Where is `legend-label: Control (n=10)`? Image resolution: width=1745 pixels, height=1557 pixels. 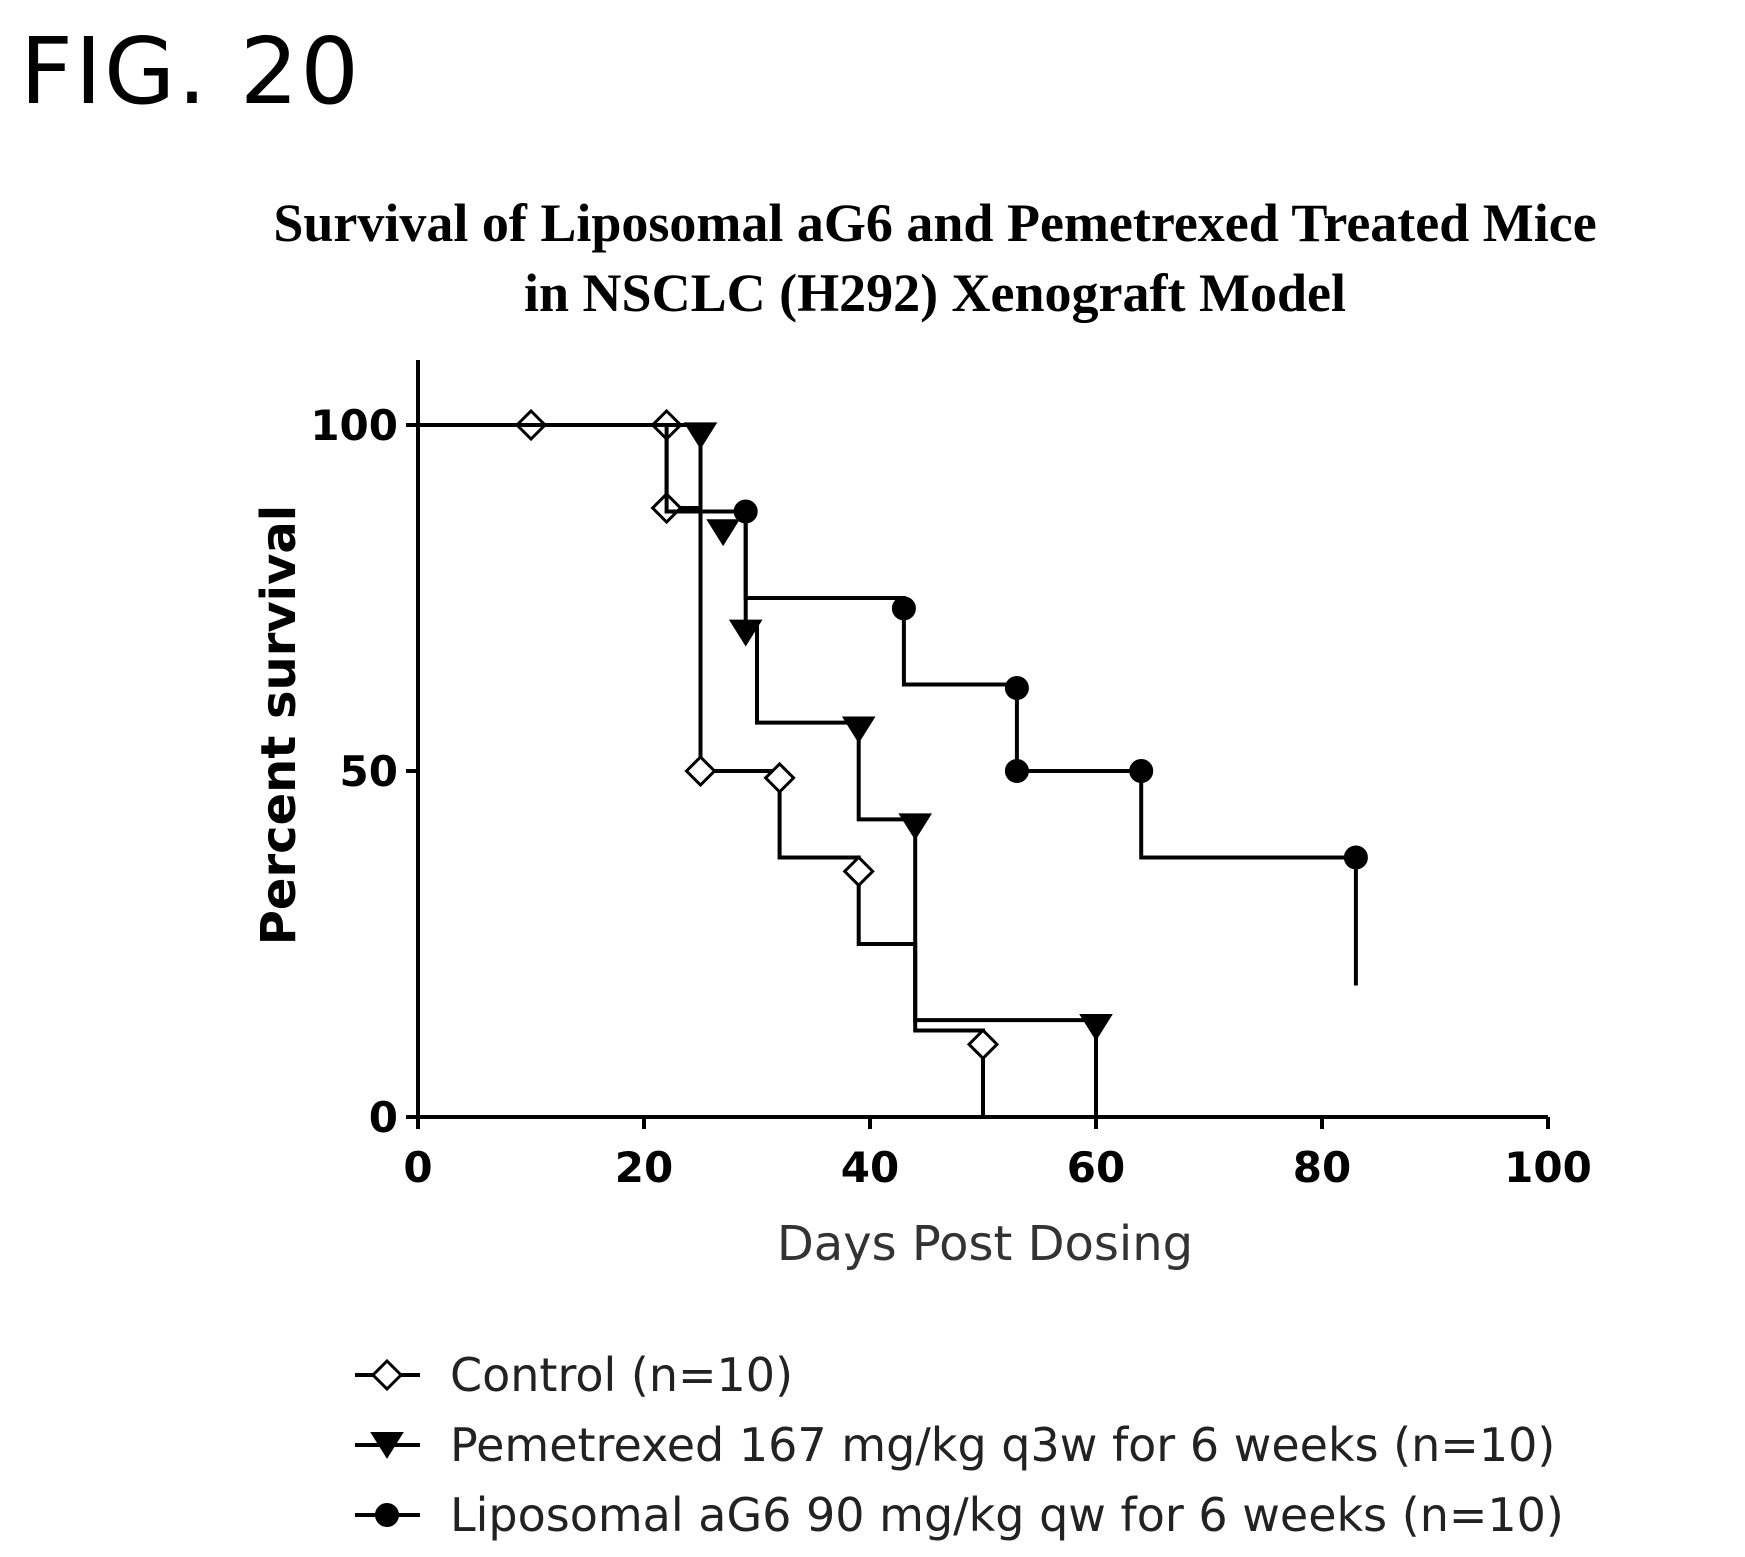
legend-label: Control (n=10) is located at coordinates (621, 1375).